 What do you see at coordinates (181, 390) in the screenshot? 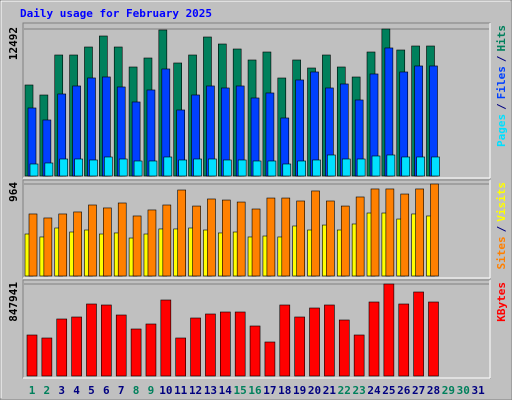
I see `x-tick-label: 11` at bounding box center [181, 390].